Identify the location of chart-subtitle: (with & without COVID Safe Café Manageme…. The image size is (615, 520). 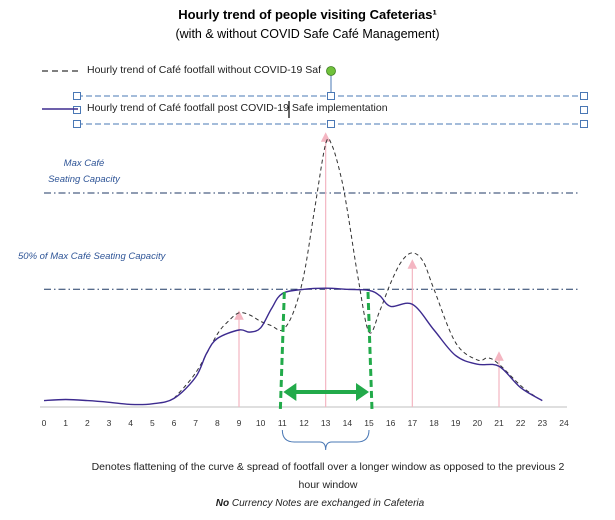
(307, 34).